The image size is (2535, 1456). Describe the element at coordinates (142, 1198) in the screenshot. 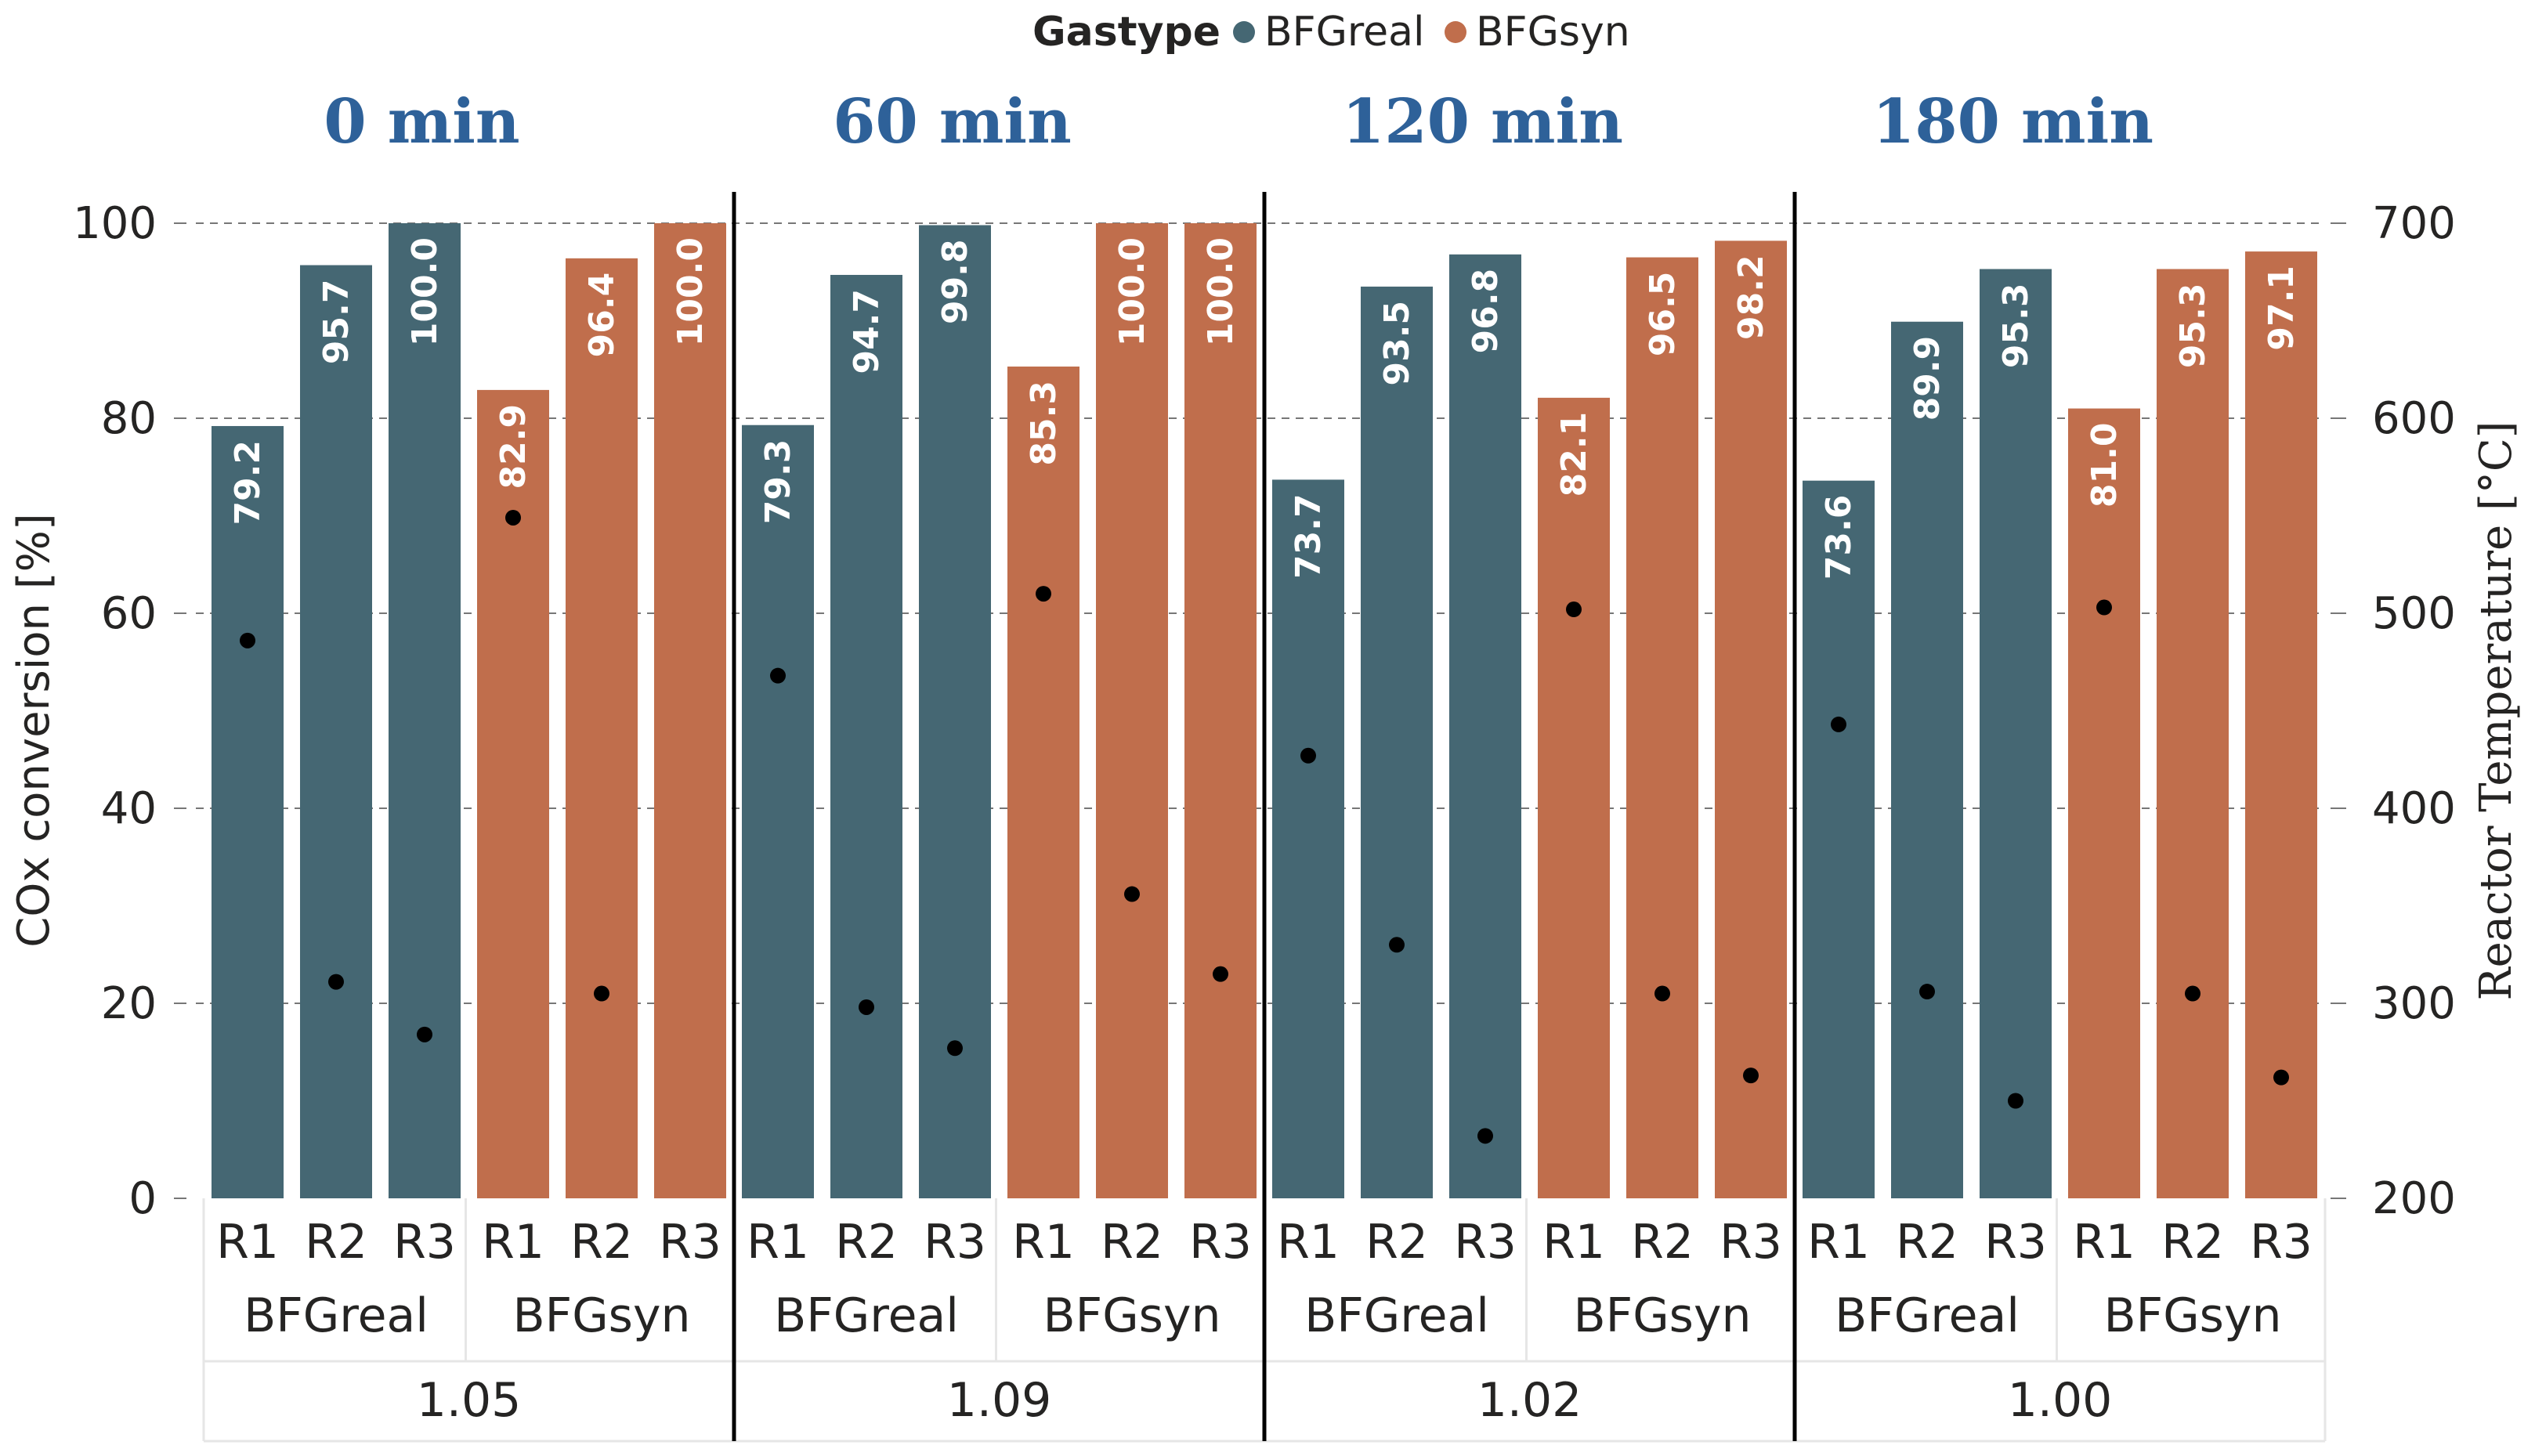

I see `left-tick-0: 0` at that location.